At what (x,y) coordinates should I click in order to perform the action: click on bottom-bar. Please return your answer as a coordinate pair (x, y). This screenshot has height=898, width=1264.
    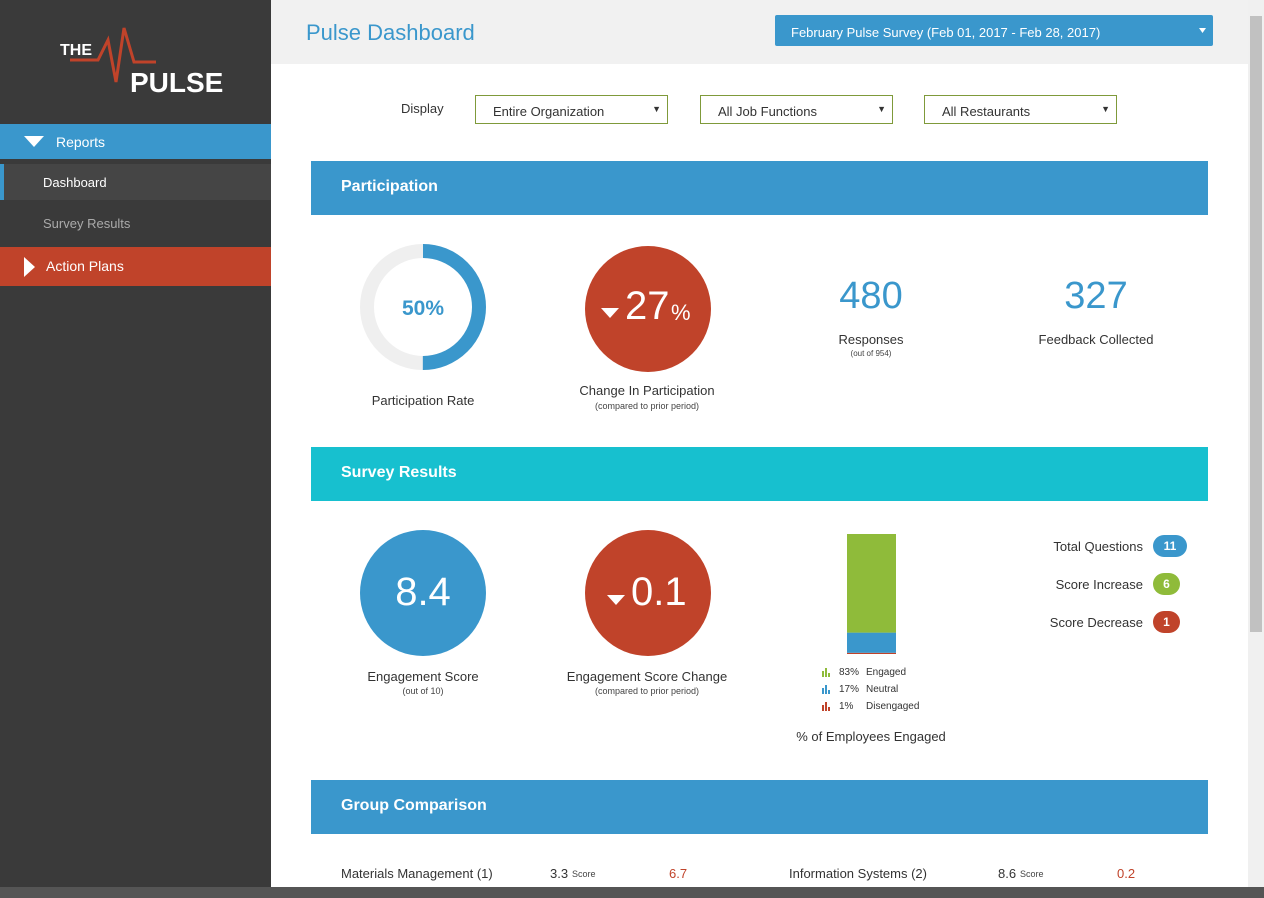
    Looking at the image, I should click on (632, 892).